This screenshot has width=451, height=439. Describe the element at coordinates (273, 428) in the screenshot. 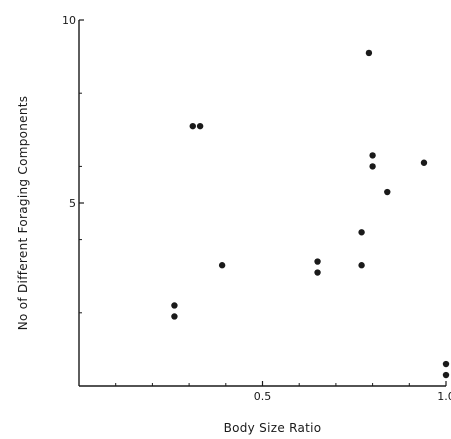

I see `x-axis-title: Body Size Ratio` at that location.